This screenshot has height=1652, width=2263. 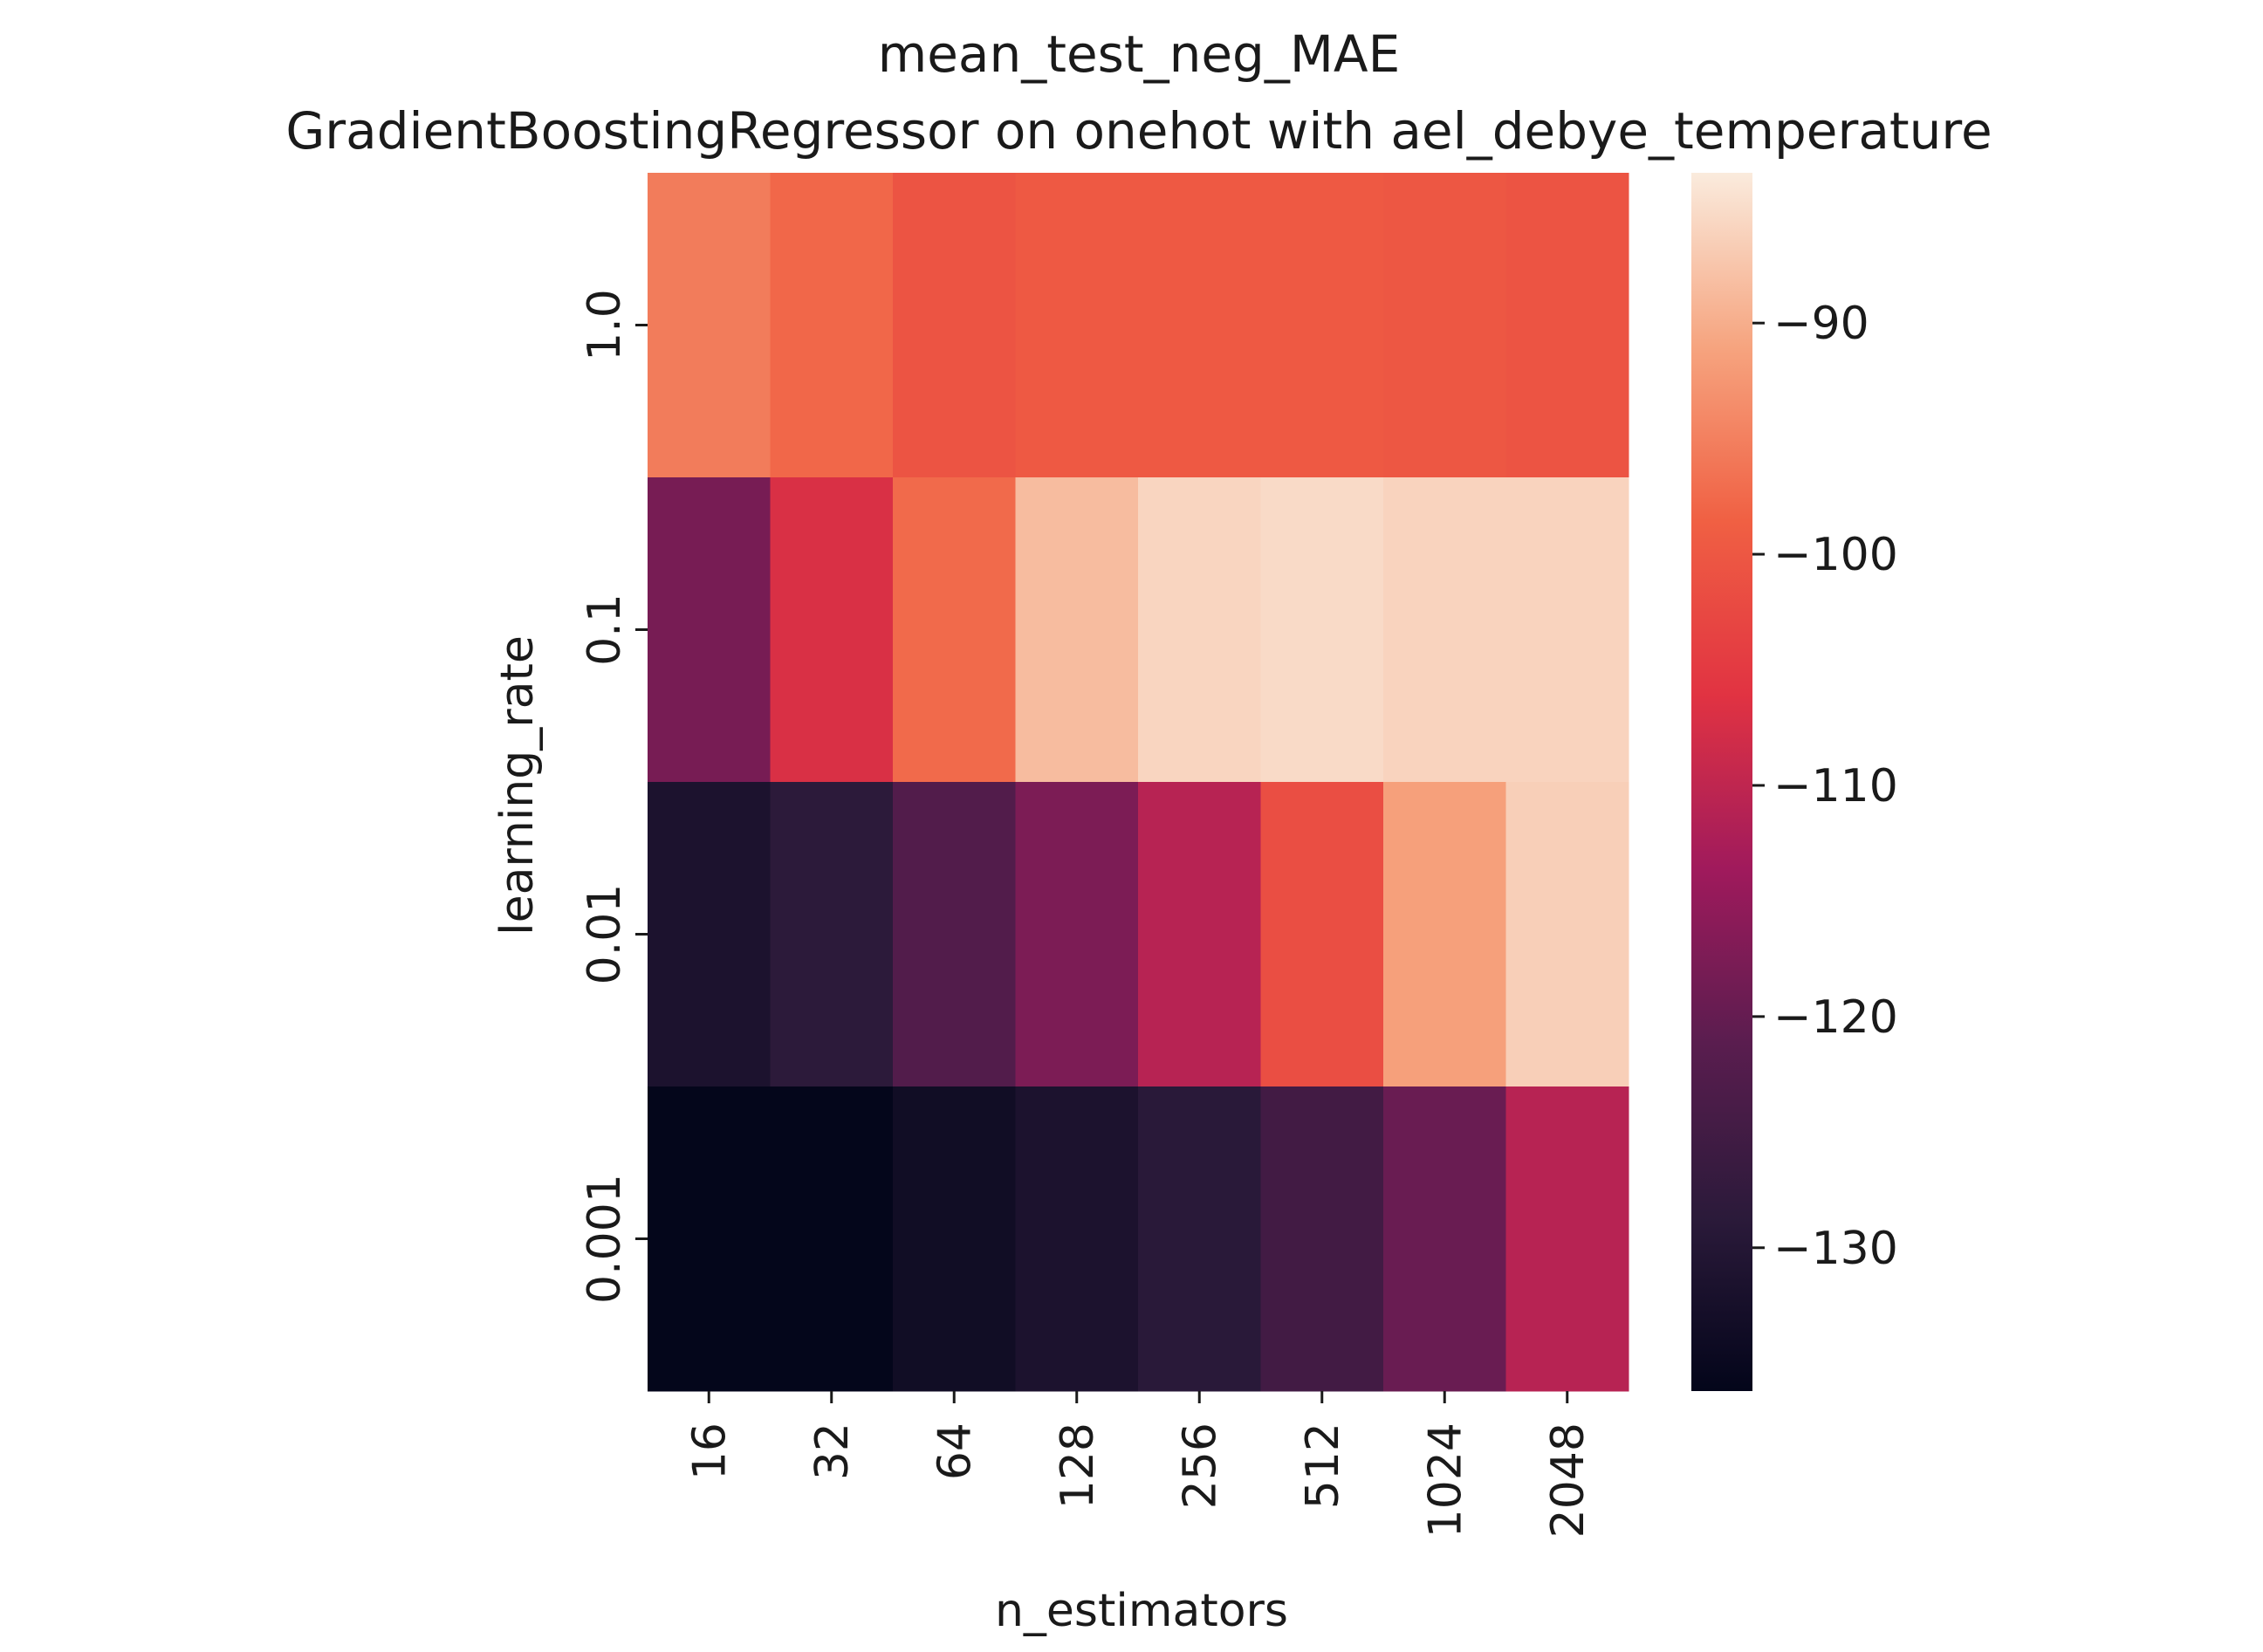 I want to click on x-tick-label: 256, so click(x=1200, y=1465).